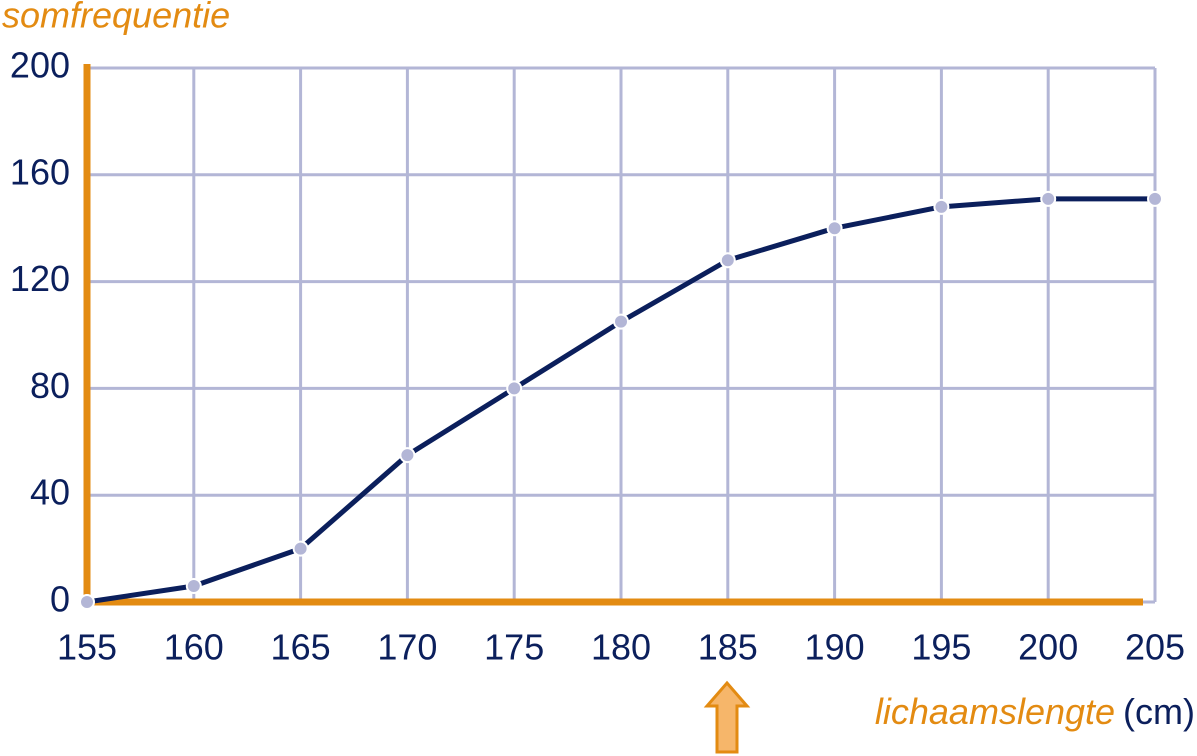 This screenshot has width=1197, height=756. Describe the element at coordinates (50, 385) in the screenshot. I see `y-tick-label: 80` at that location.